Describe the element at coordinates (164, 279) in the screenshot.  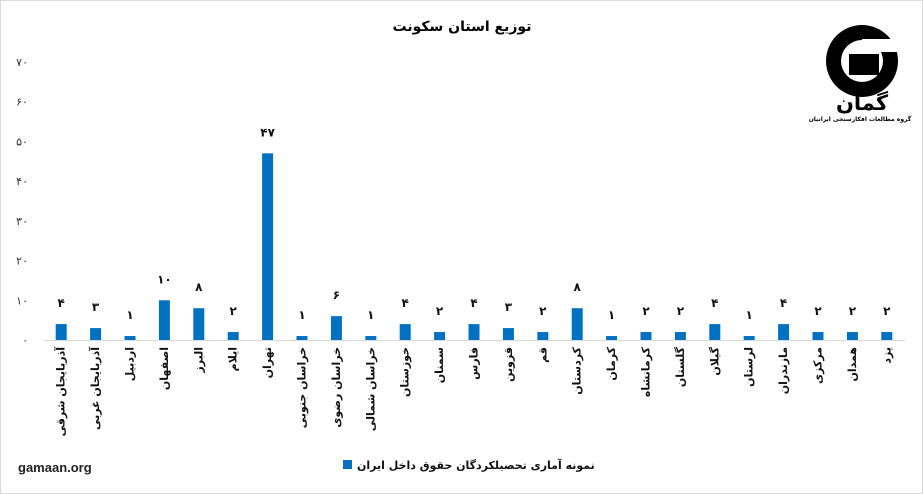
I see `data-label-4: ۱۰` at that location.